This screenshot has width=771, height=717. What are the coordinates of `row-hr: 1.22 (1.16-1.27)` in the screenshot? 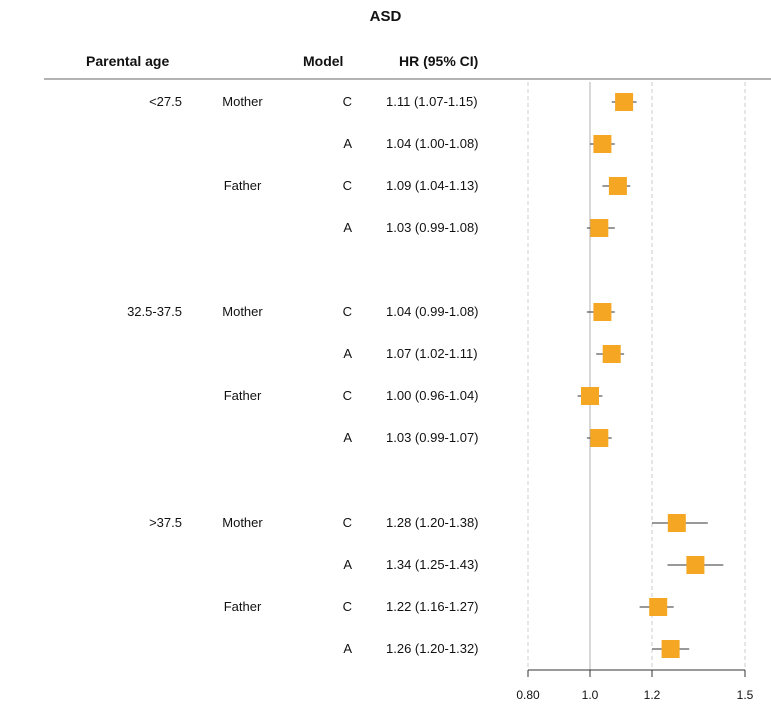 It's located at (432, 606).